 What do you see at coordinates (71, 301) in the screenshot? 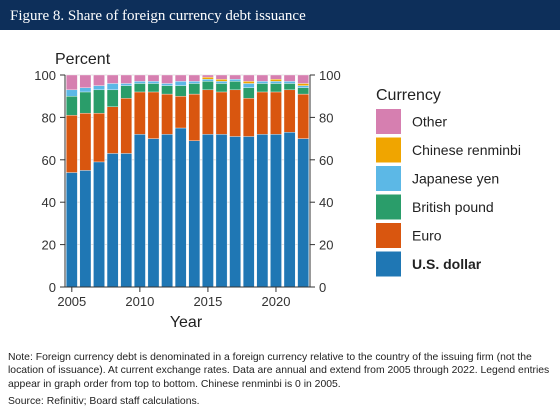
I see `x-tick-label: 2005` at bounding box center [71, 301].